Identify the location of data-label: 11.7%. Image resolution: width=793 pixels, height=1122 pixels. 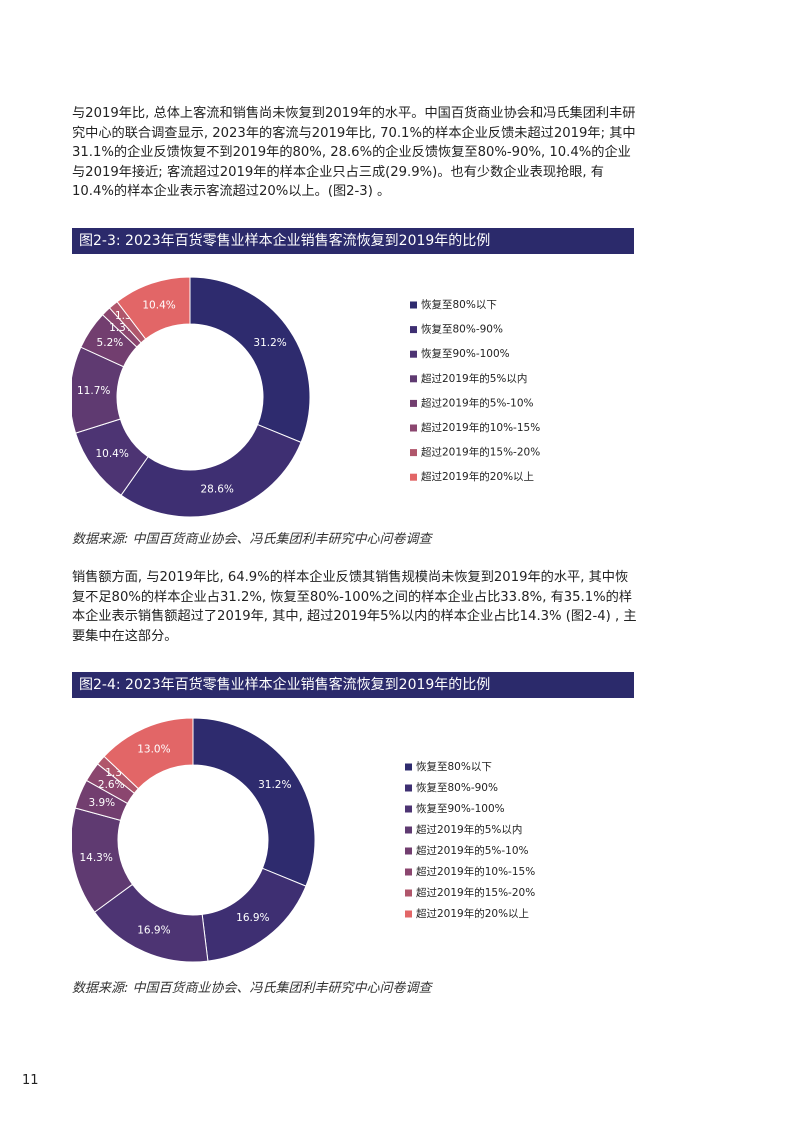
(93, 391).